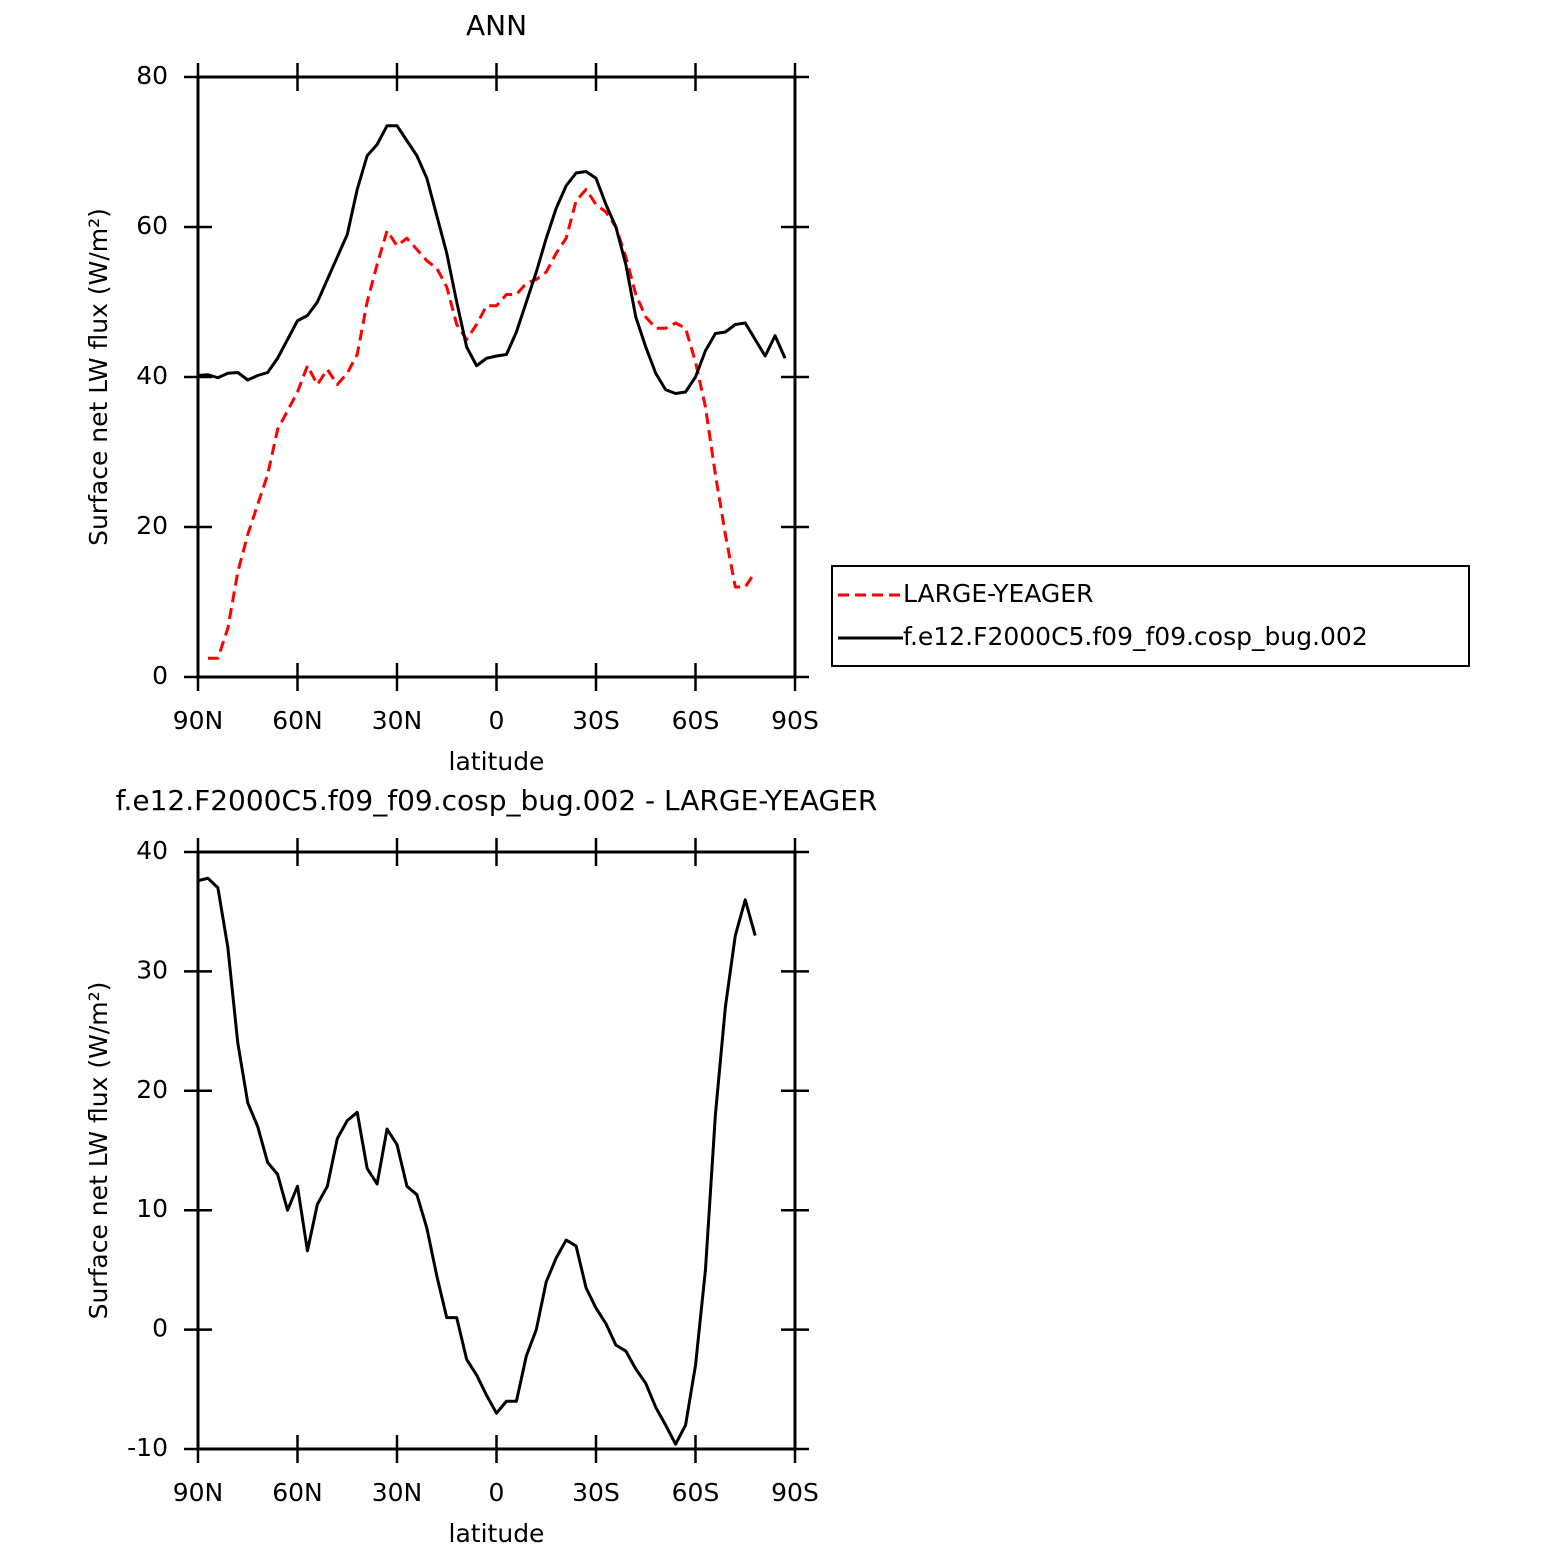 This screenshot has width=1555, height=1558. Describe the element at coordinates (152, 75) in the screenshot. I see `y-tick-label: 80` at that location.